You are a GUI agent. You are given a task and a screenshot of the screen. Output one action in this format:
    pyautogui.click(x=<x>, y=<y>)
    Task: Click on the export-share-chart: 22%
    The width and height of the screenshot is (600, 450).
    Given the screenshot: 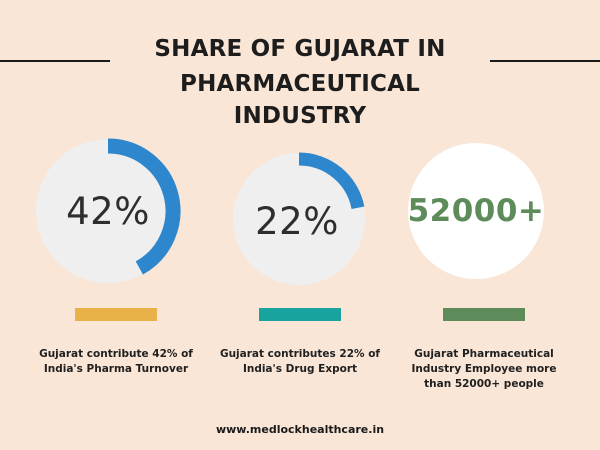 What is the action you would take?
    pyautogui.click(x=299, y=219)
    